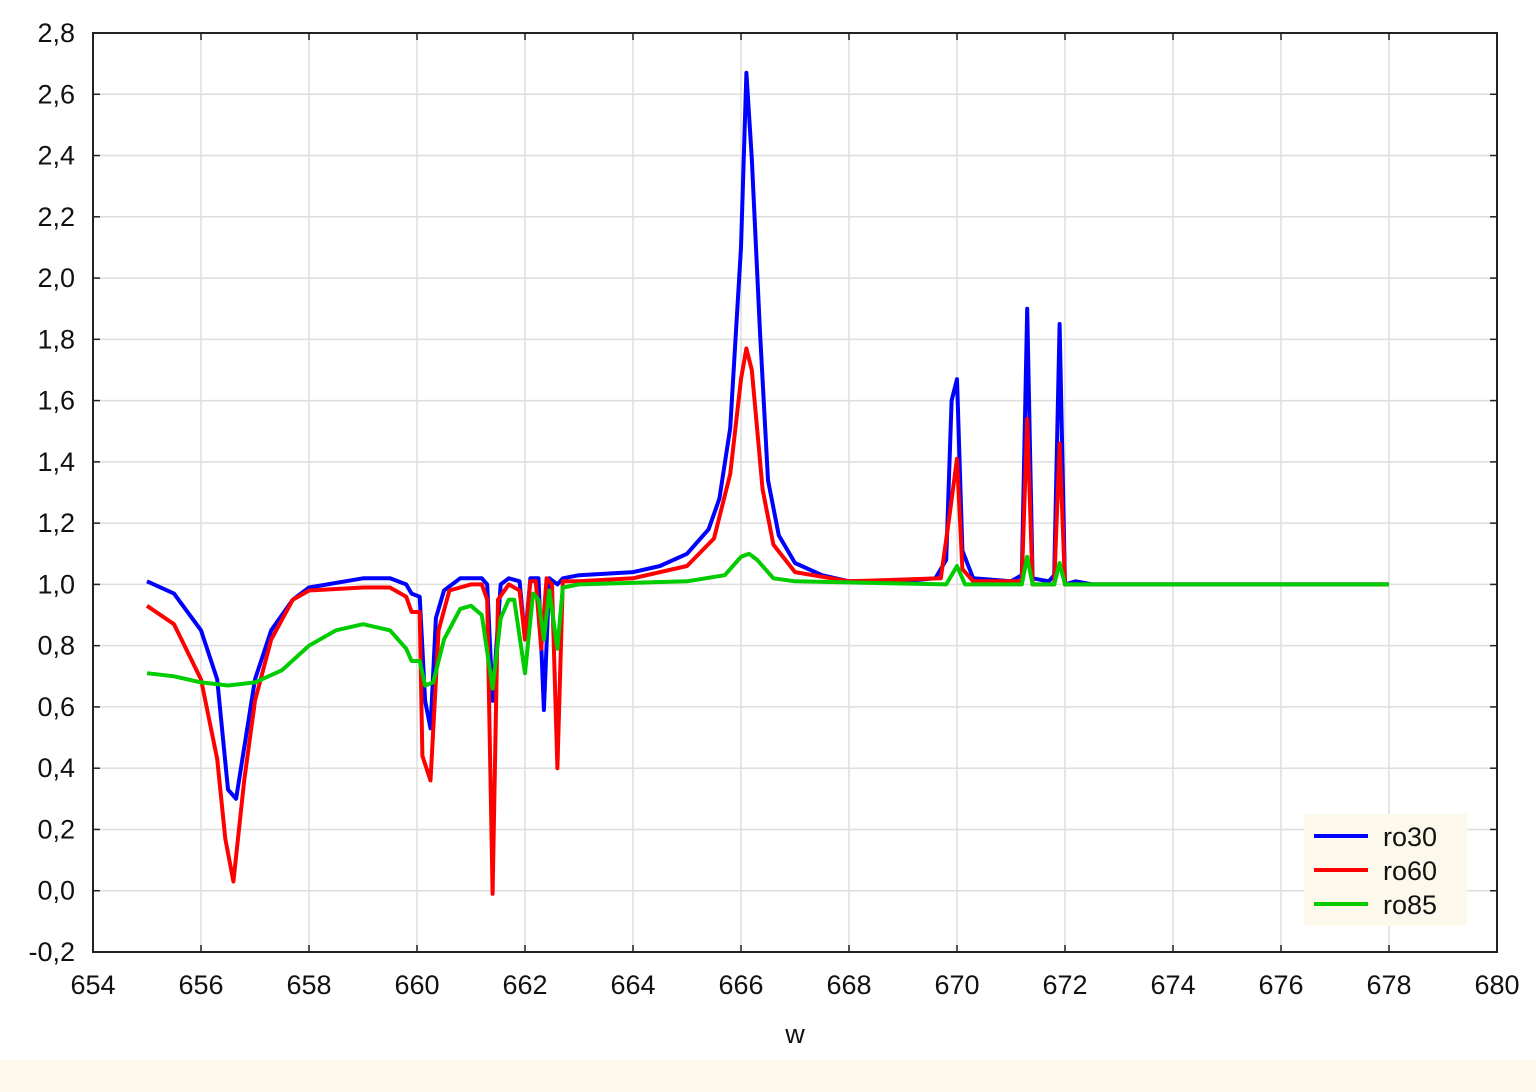  What do you see at coordinates (56, 401) in the screenshot?
I see `y-tick-label: 1,6` at bounding box center [56, 401].